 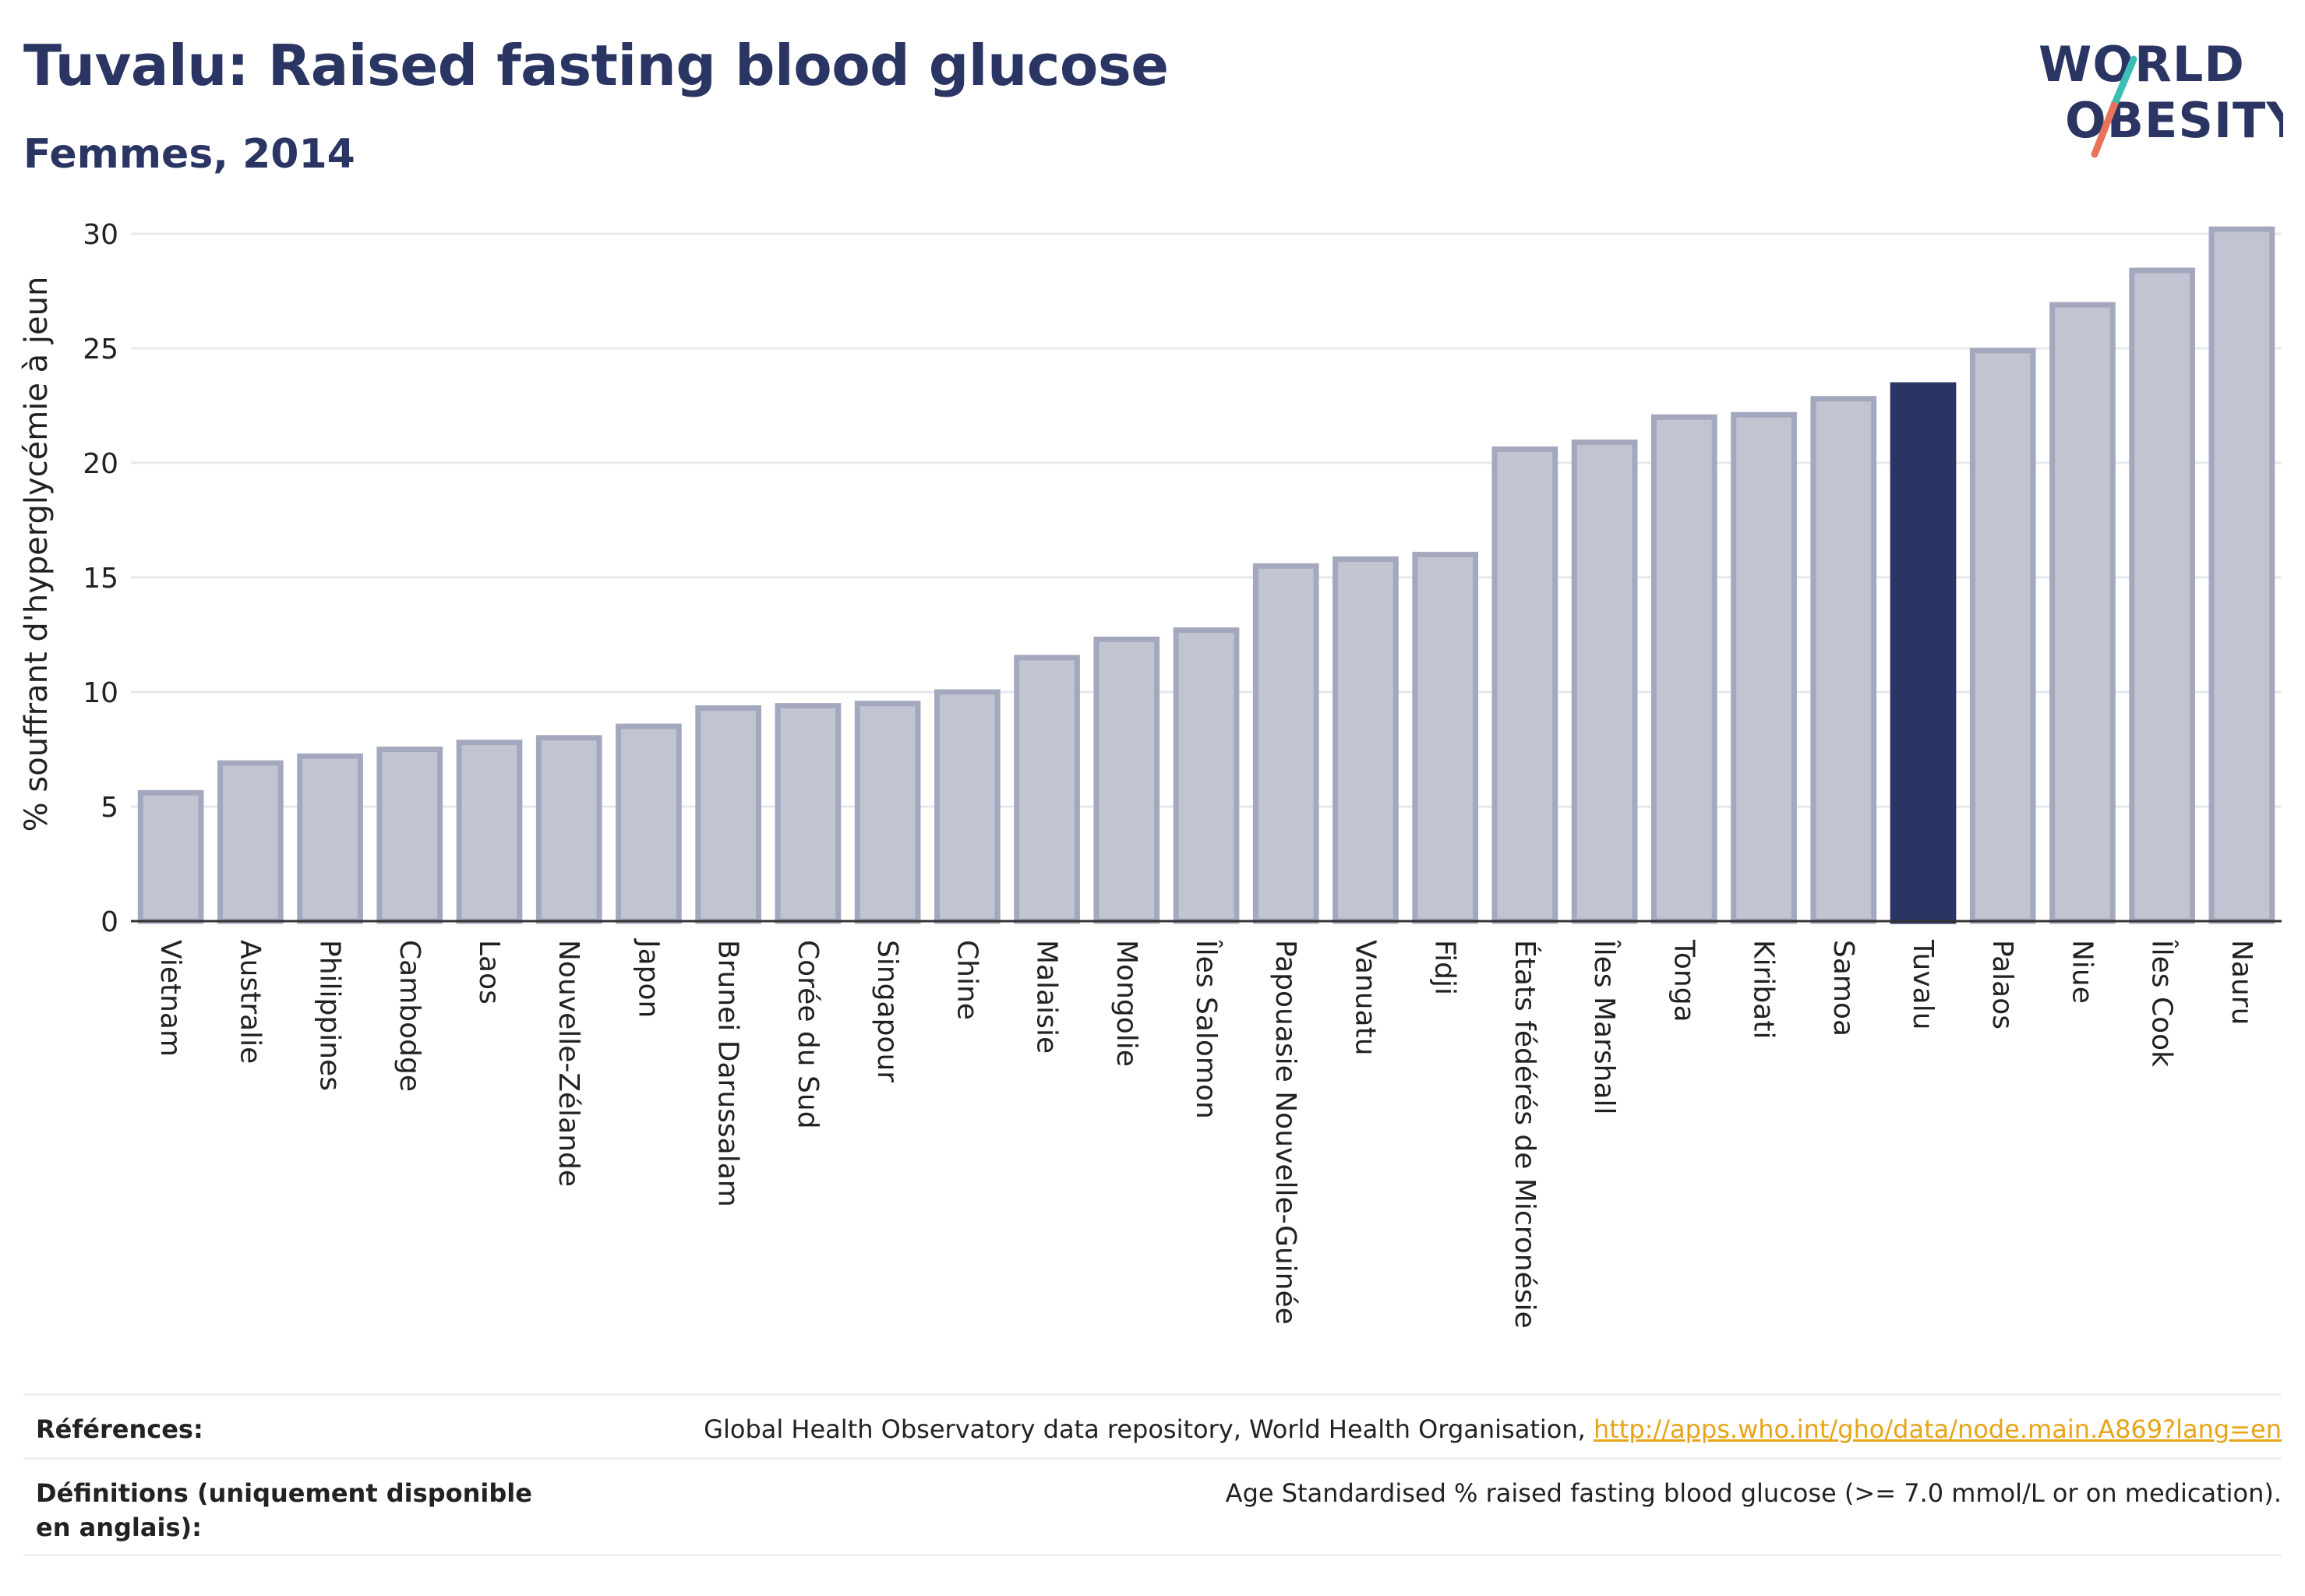 I want to click on footer-divider-top, so click(x=1152, y=1394).